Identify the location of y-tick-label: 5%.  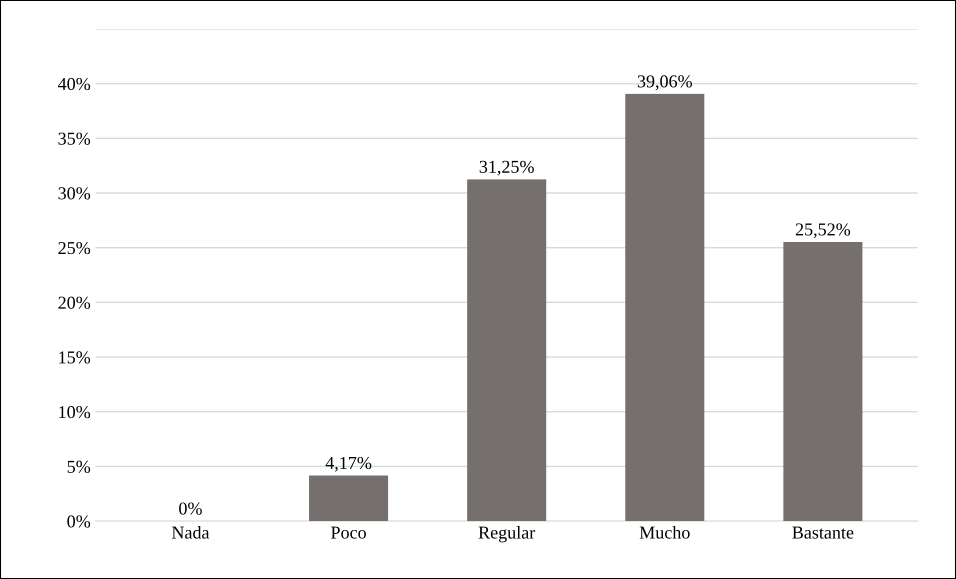
(79, 466).